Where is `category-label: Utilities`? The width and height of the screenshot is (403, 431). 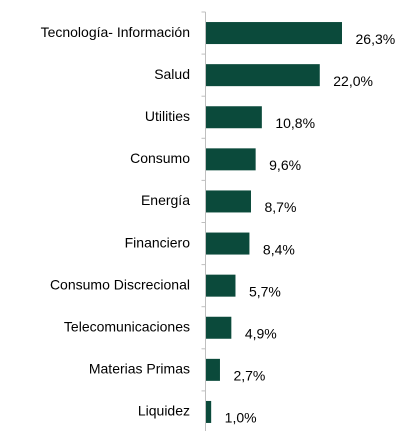 category-label: Utilities is located at coordinates (167, 116).